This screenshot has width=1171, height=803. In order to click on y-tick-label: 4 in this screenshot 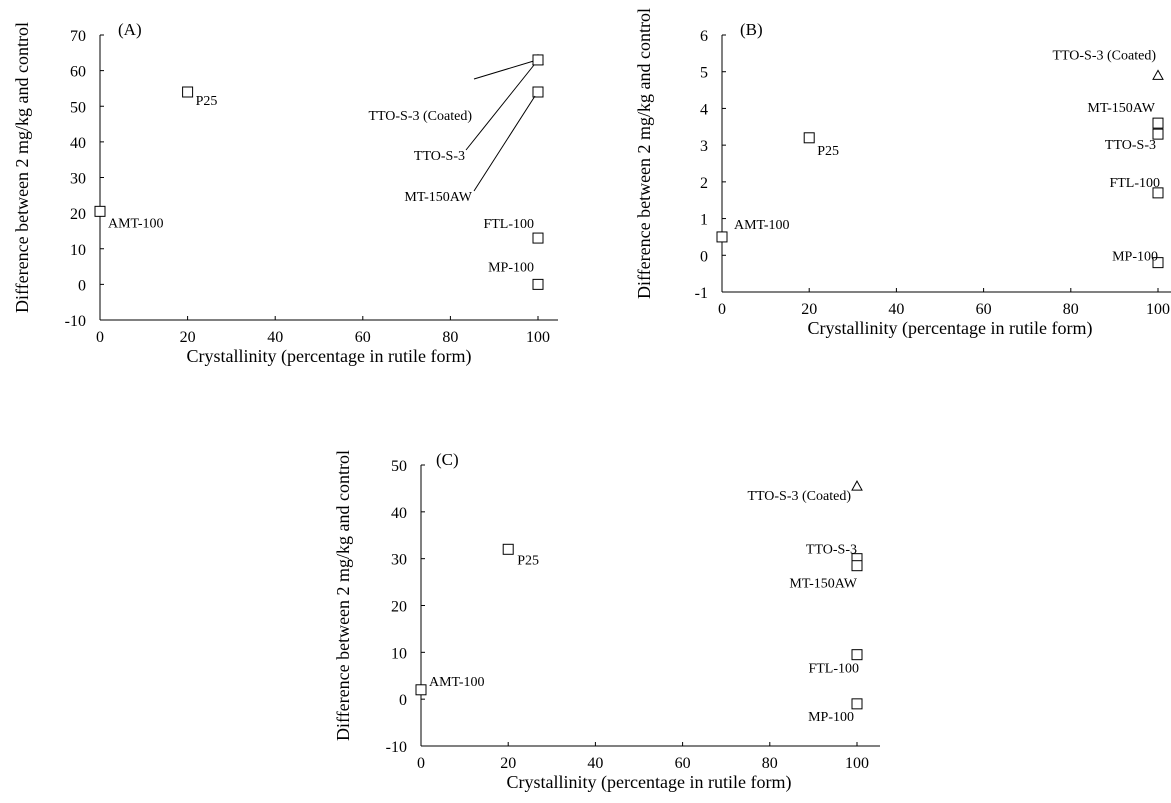, I will do `click(704, 109)`.